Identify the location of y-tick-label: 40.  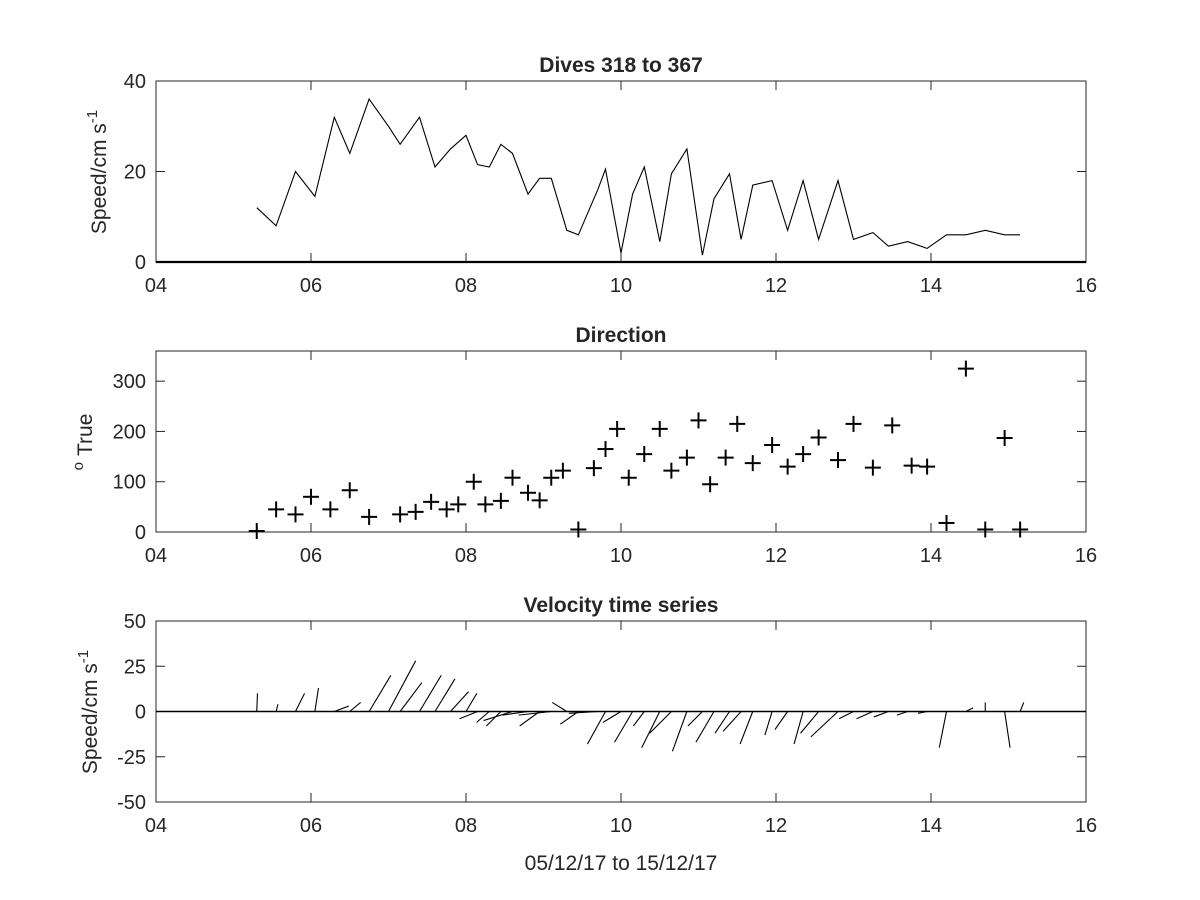
(135, 82).